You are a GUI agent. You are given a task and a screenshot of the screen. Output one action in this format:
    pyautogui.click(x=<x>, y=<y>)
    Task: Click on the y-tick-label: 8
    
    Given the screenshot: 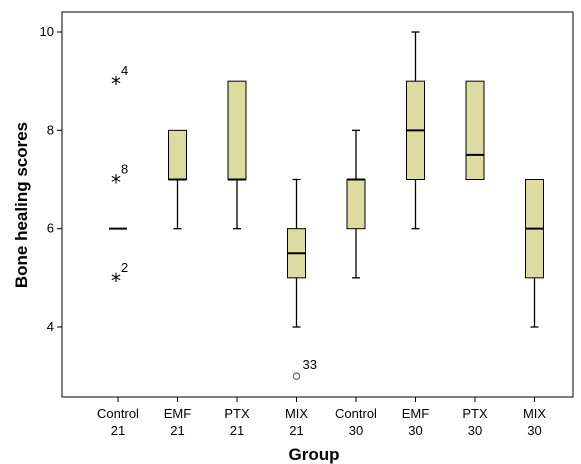 What is the action you would take?
    pyautogui.click(x=50, y=129)
    